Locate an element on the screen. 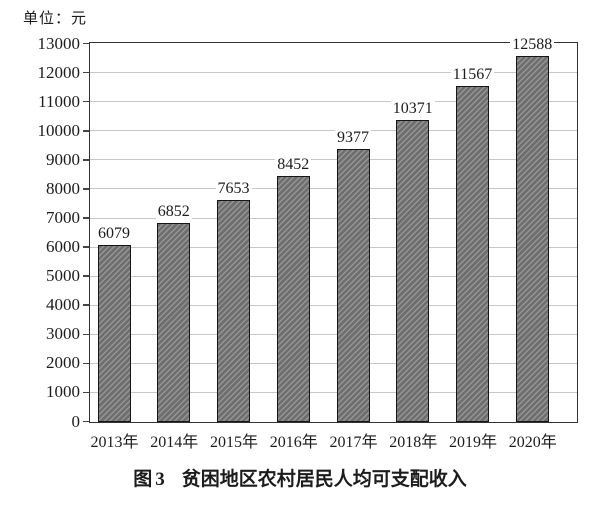 This screenshot has height=509, width=600. bar-value-label-2013: 6079 is located at coordinates (114, 234).